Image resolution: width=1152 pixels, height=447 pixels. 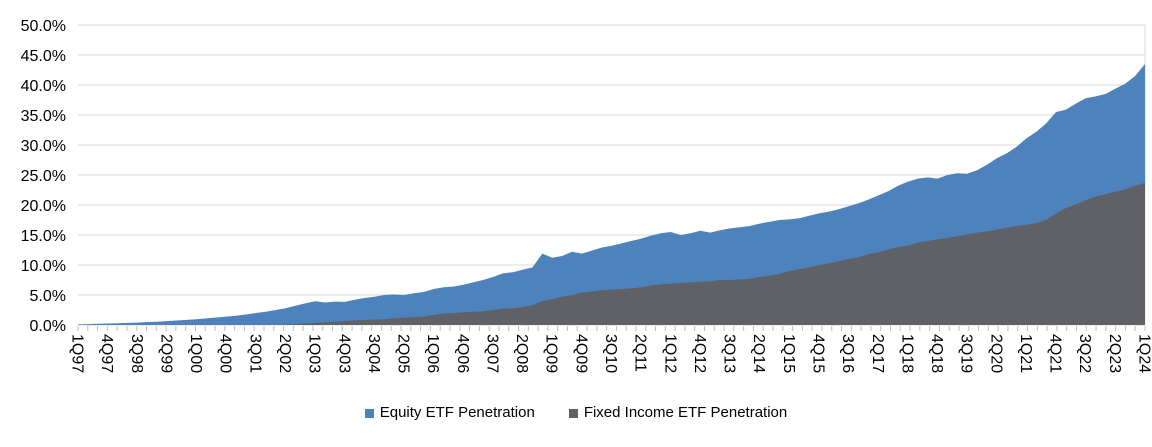 I want to click on x-tick-label: 4Q15, so click(x=817, y=353).